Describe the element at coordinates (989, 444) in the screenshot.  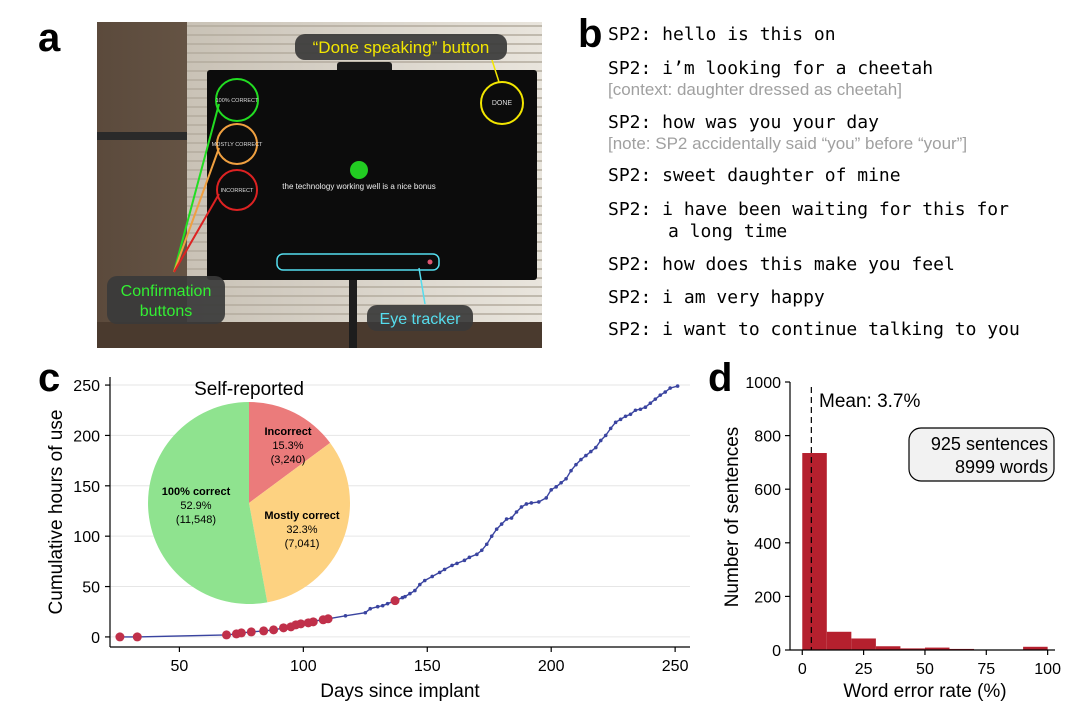
I see `d-sentence-count: 925 sentences` at that location.